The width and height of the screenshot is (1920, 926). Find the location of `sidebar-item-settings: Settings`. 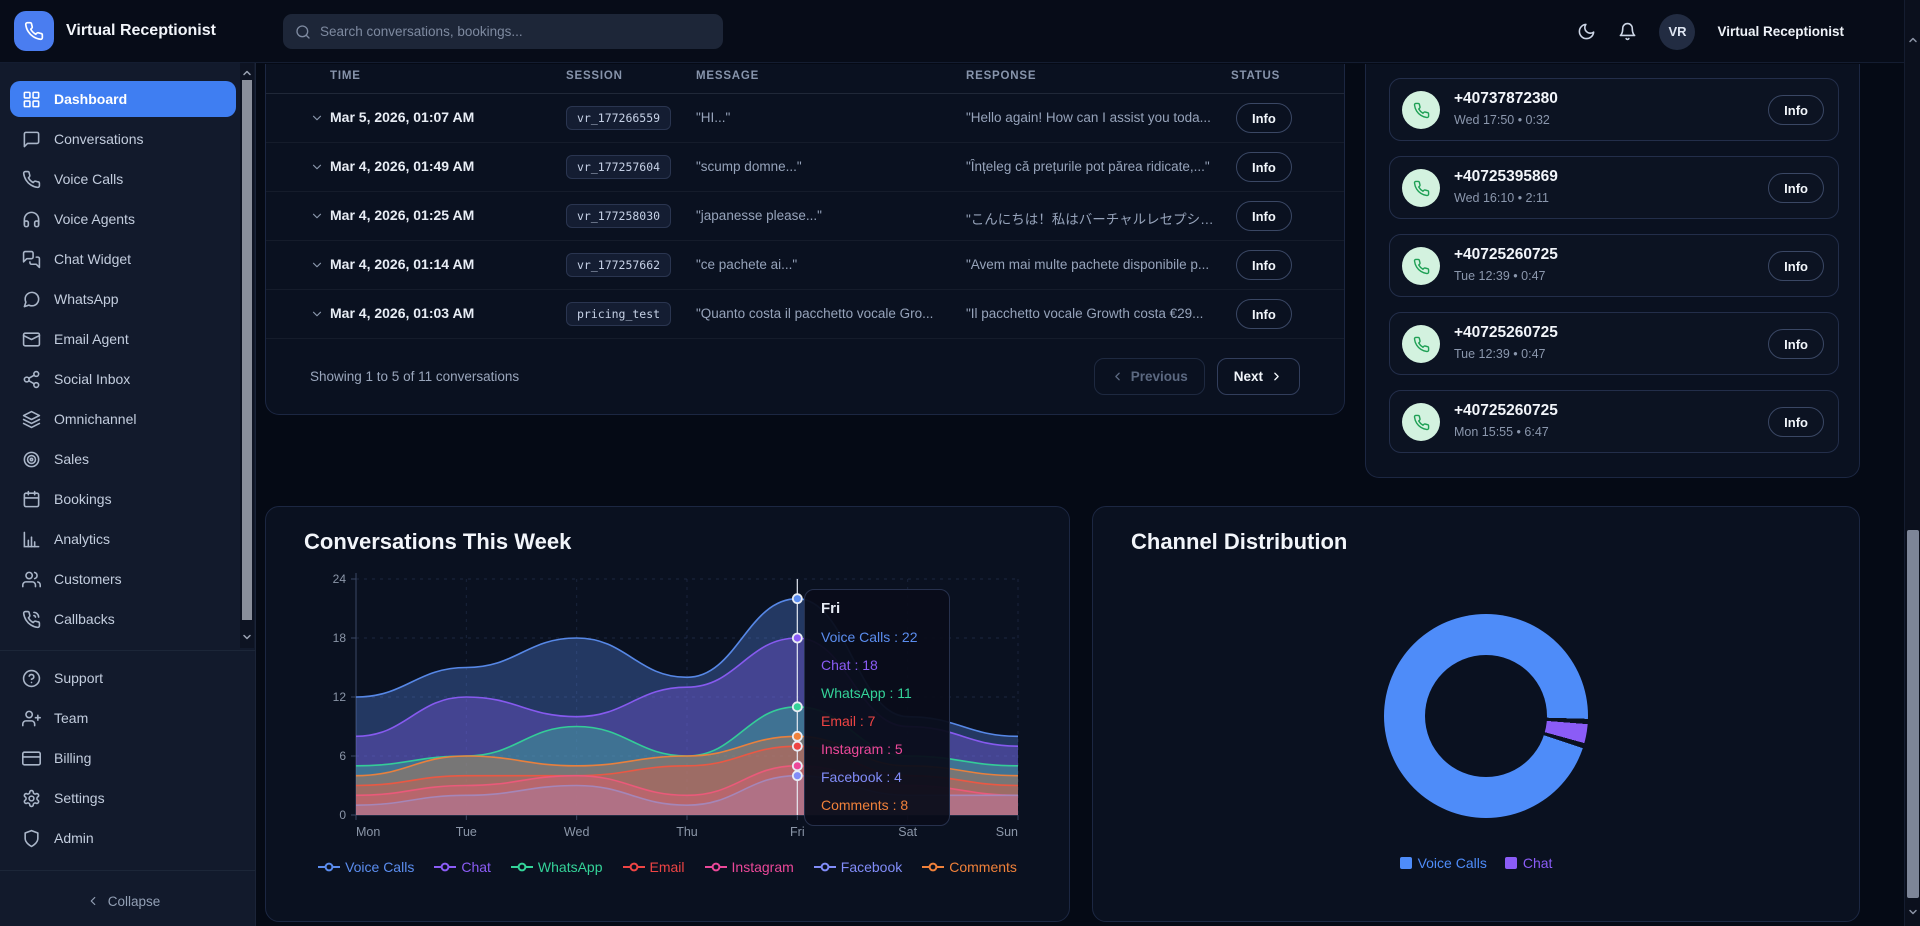

sidebar-item-settings: Settings is located at coordinates (123, 798).